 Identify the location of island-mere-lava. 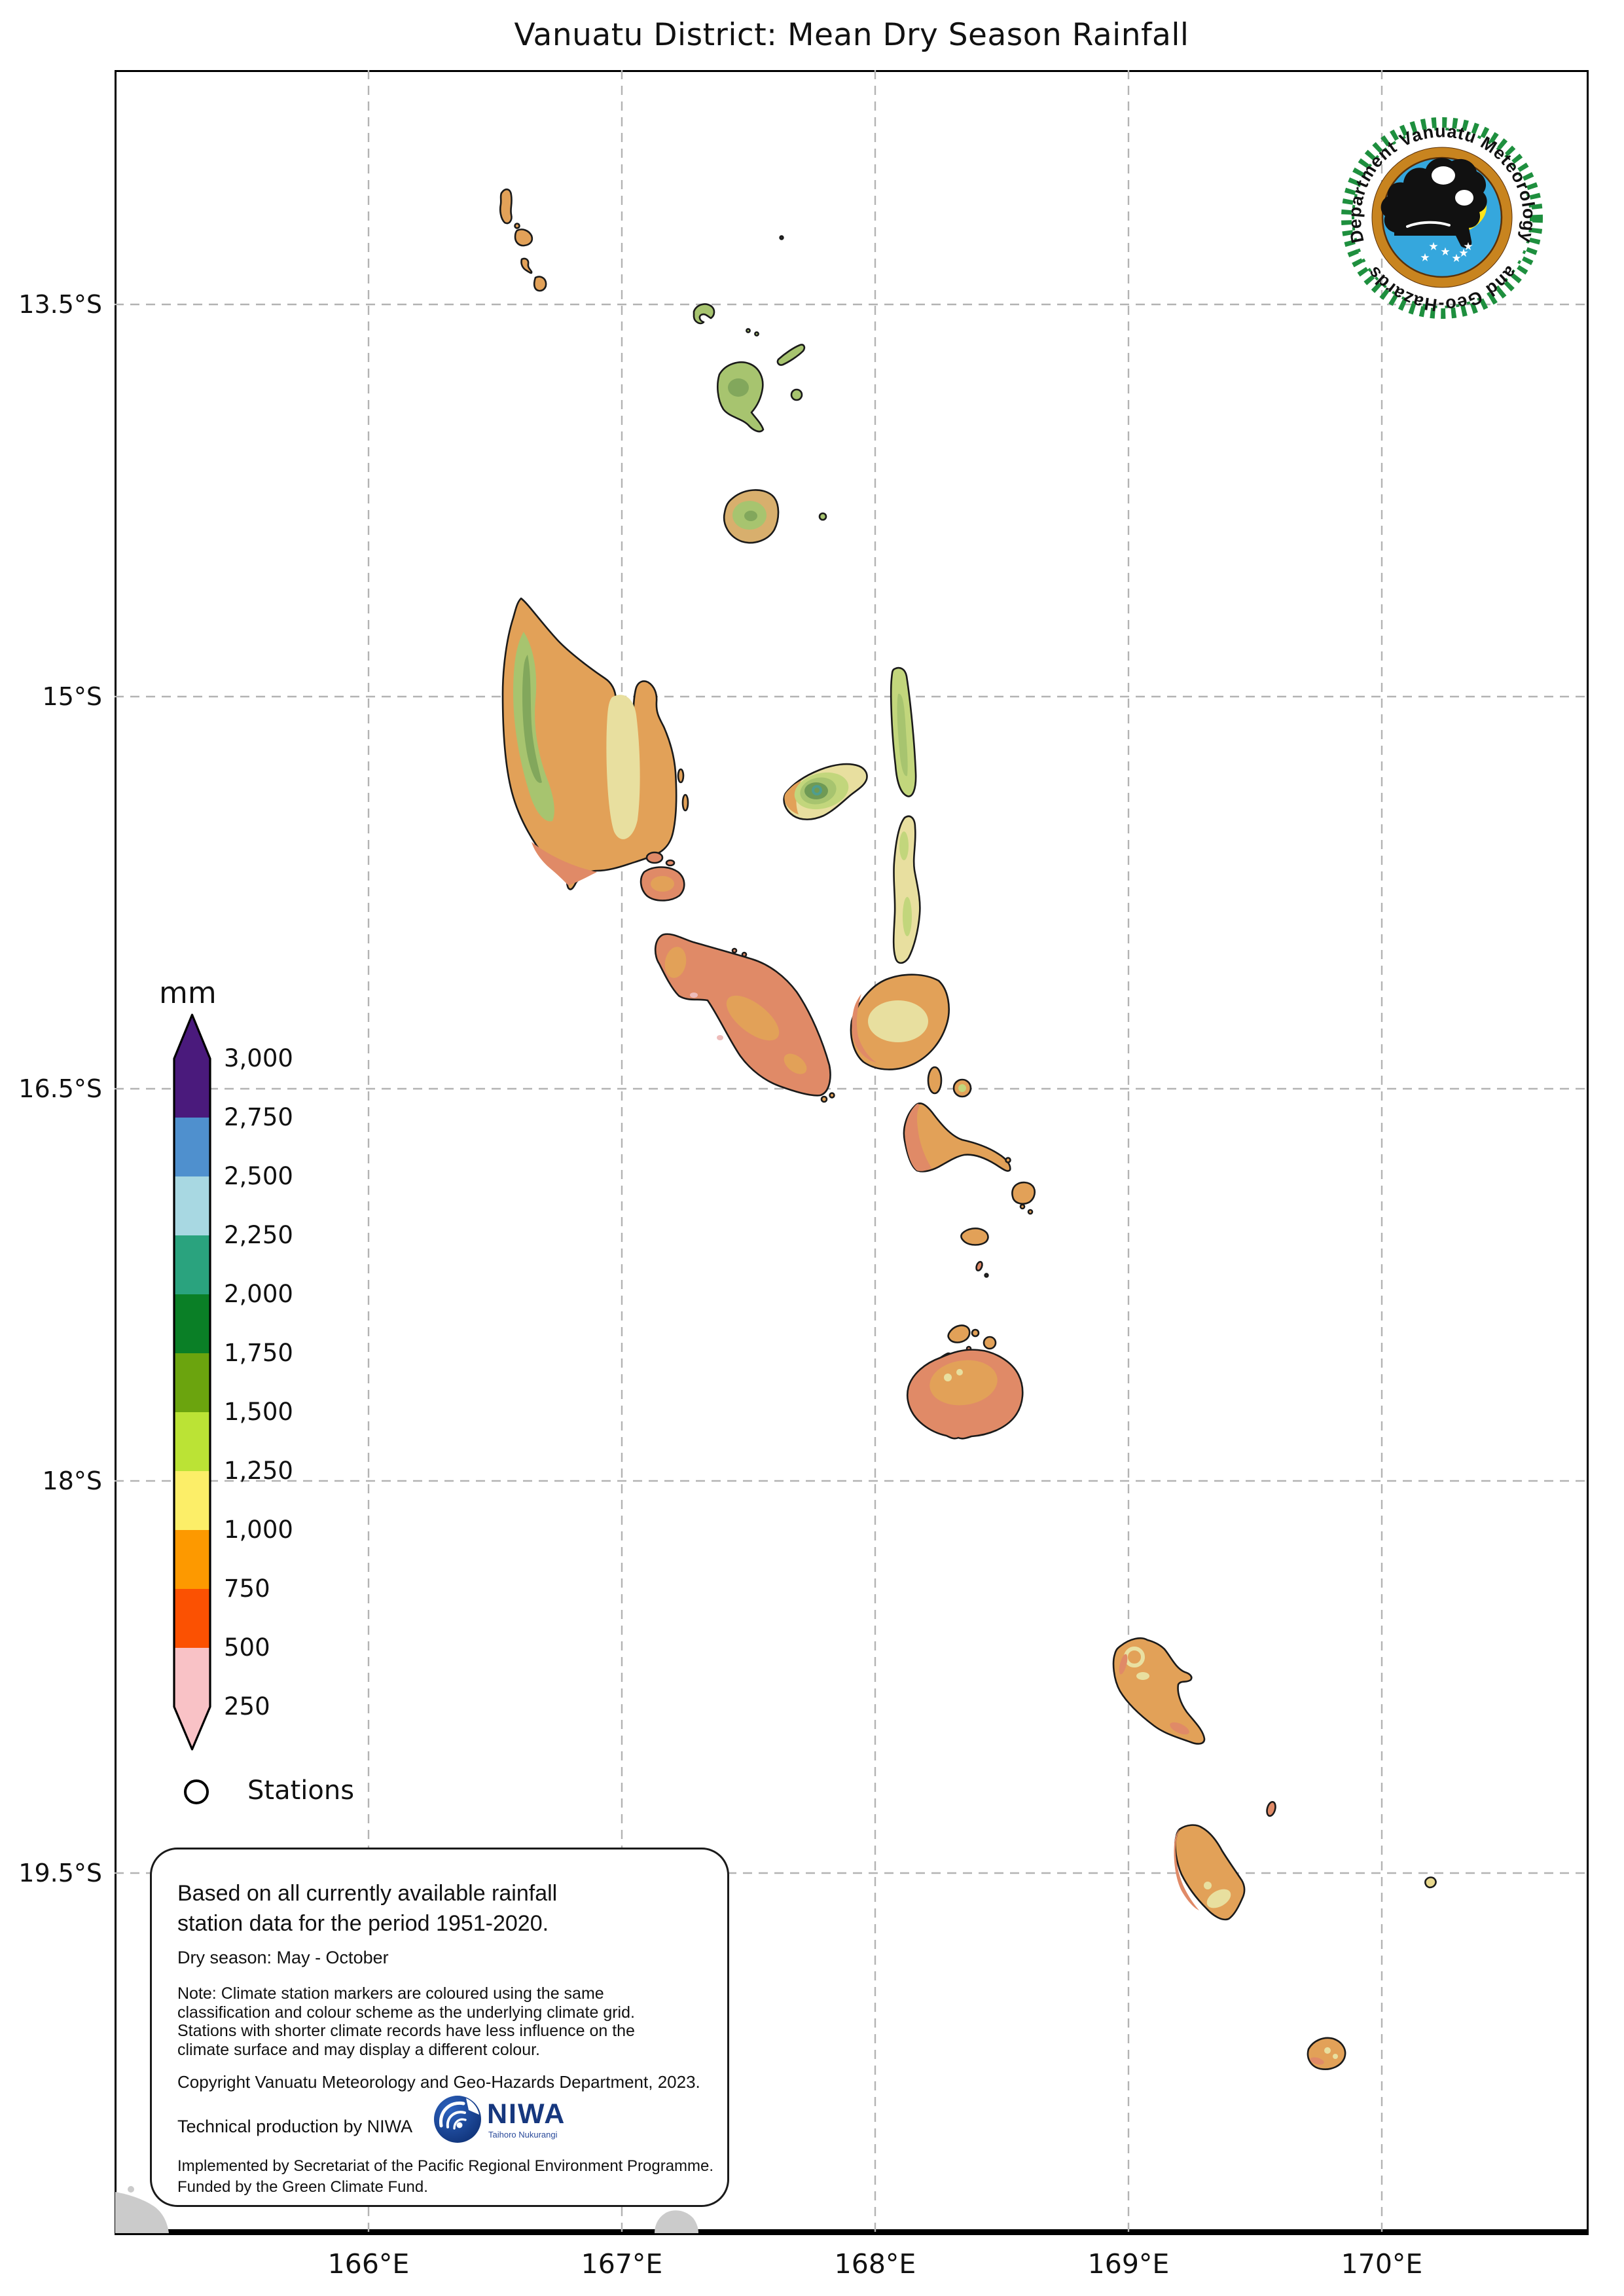
(822, 516).